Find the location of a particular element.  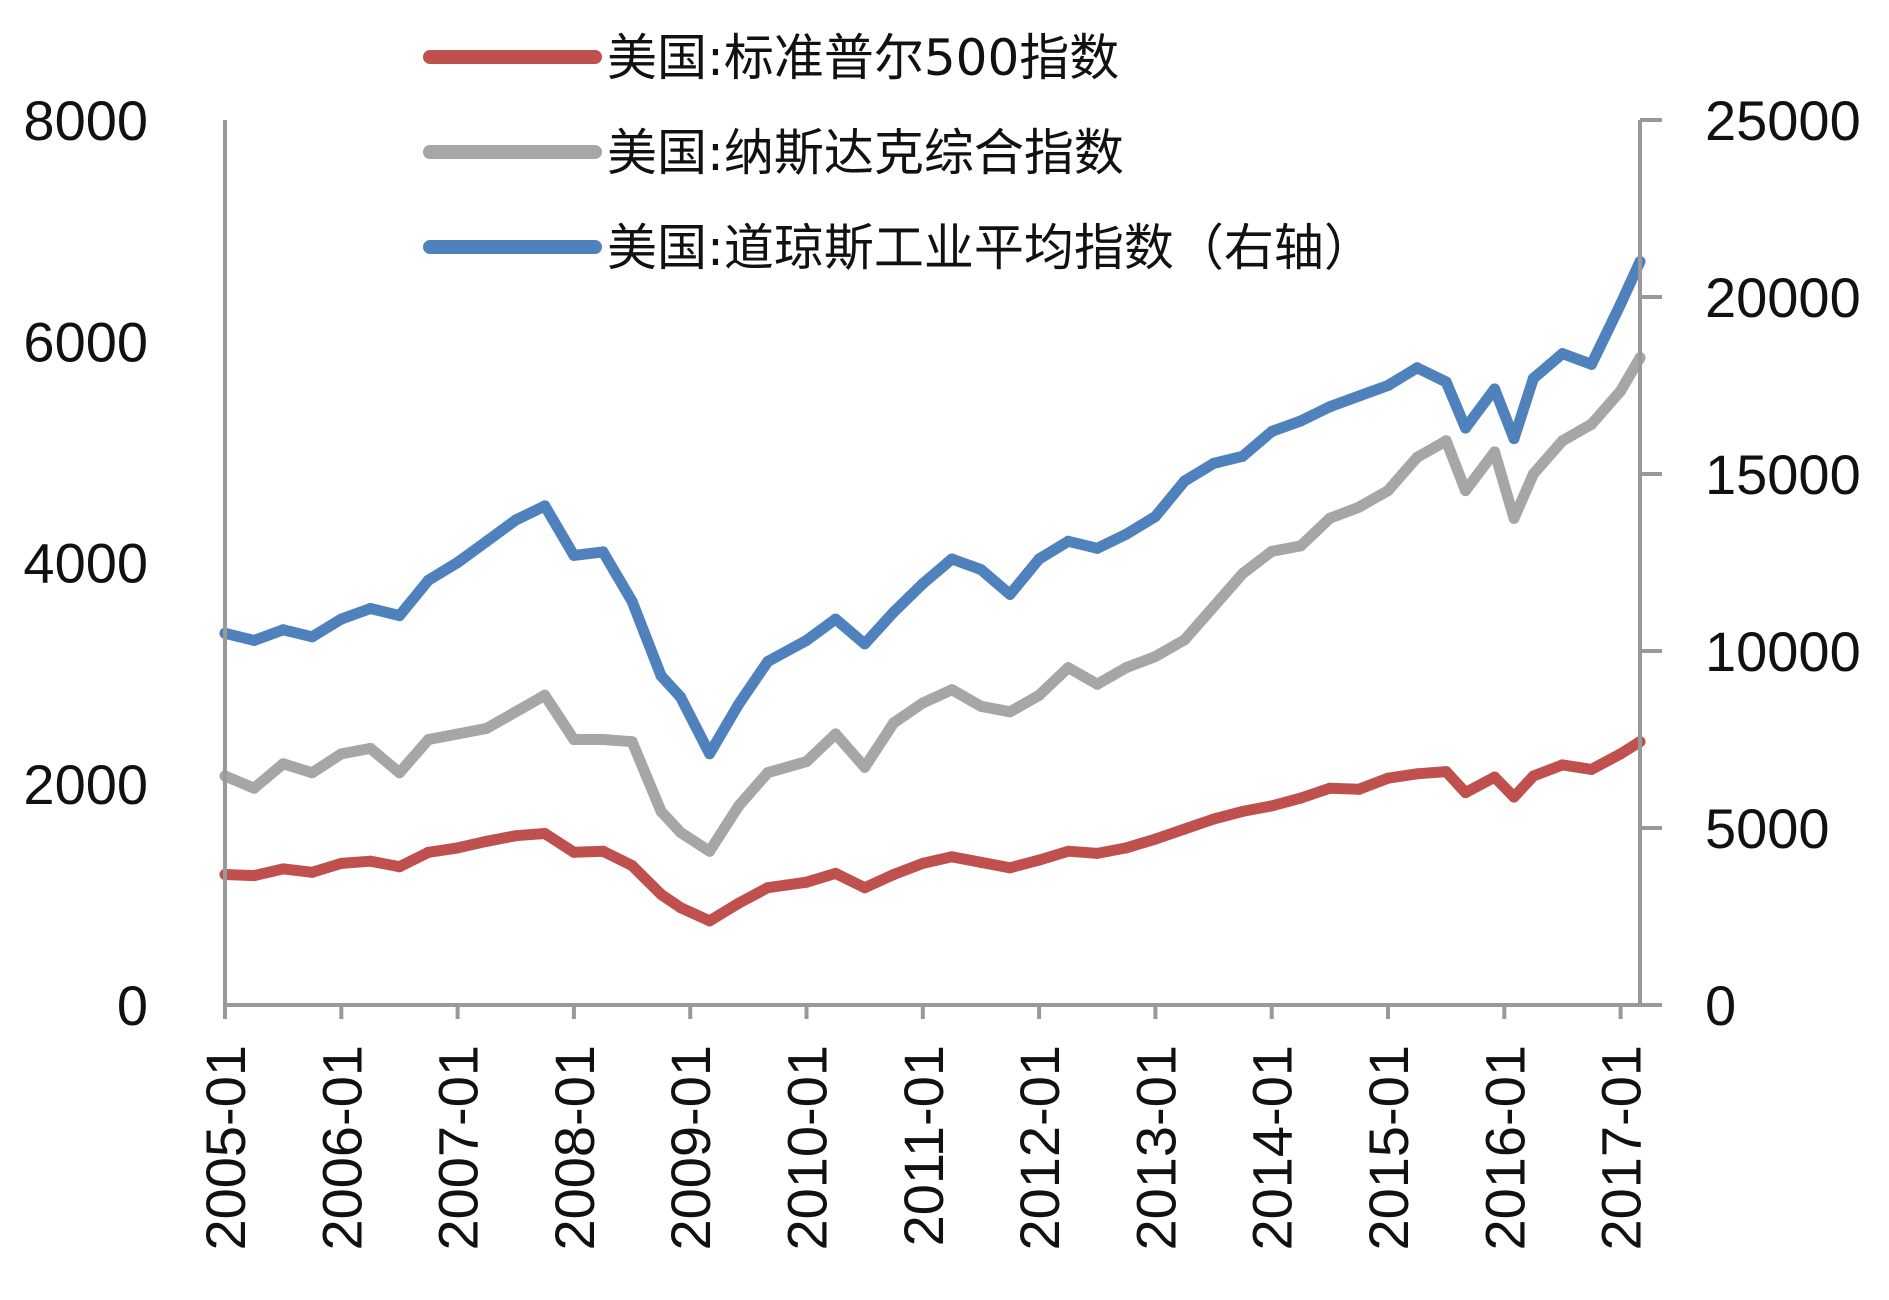

x-tick-label: 2009-01 is located at coordinates (690, 1148).